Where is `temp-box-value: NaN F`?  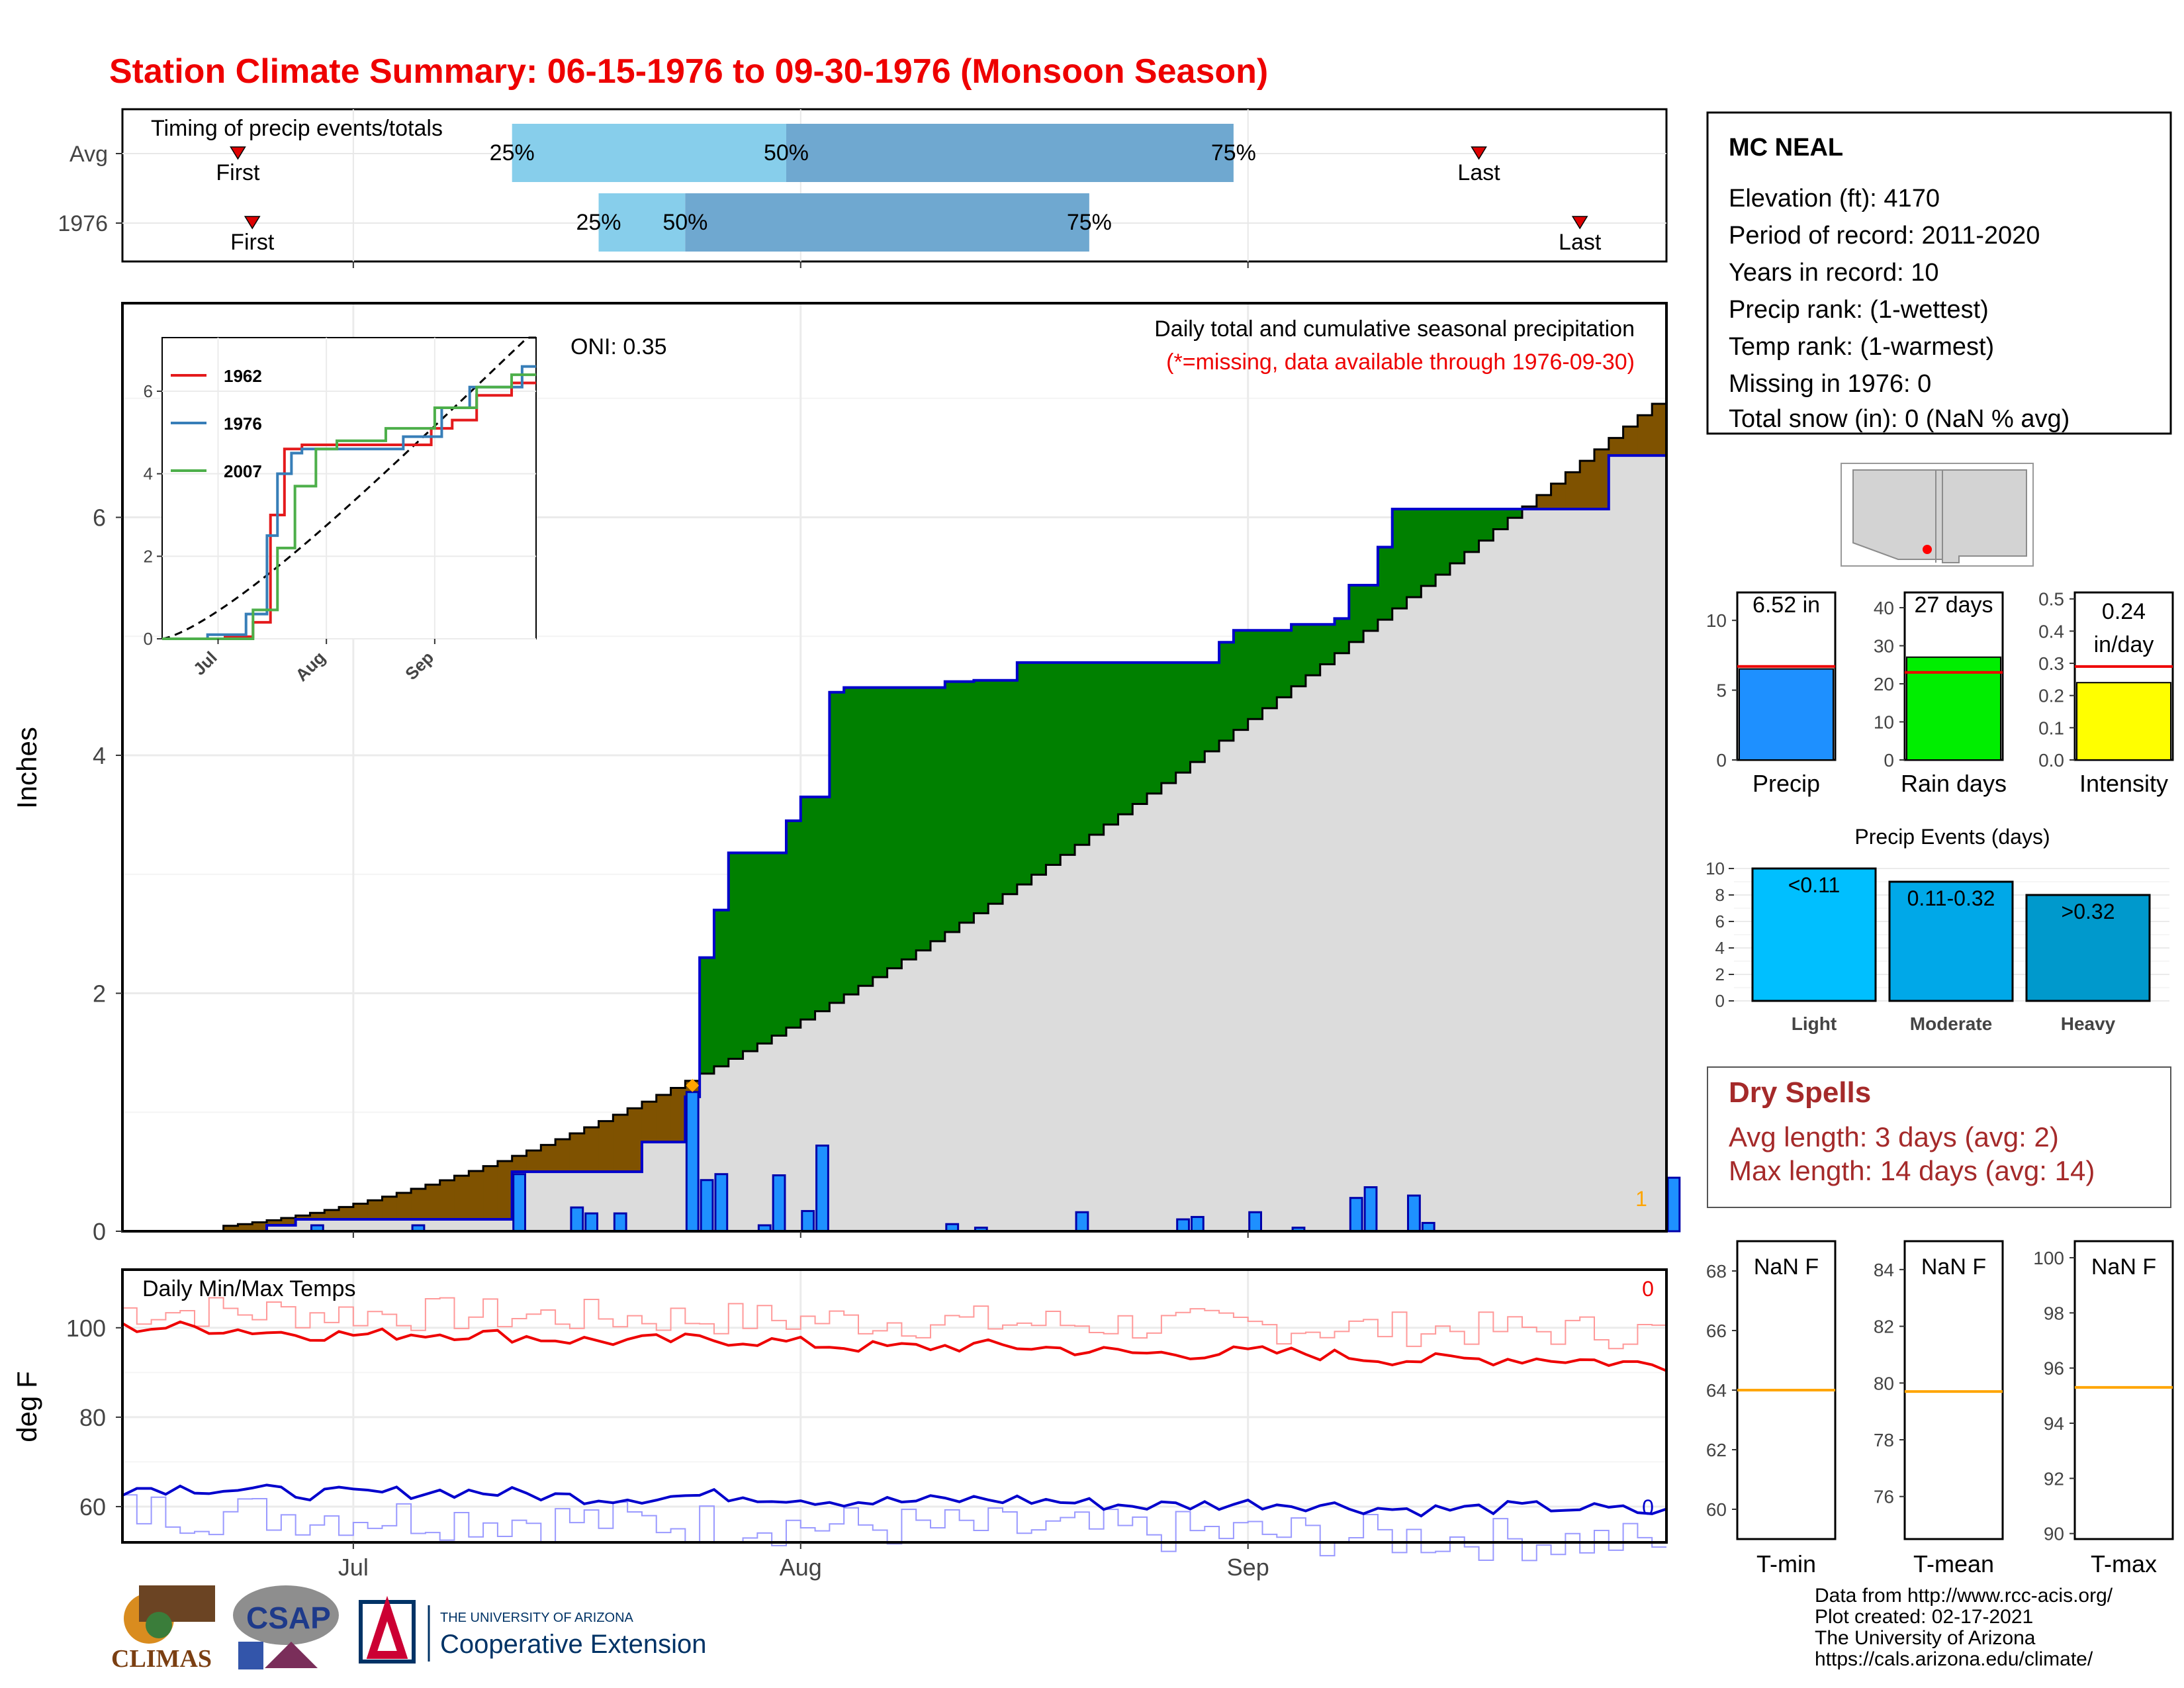
temp-box-value: NaN F is located at coordinates (1786, 1267).